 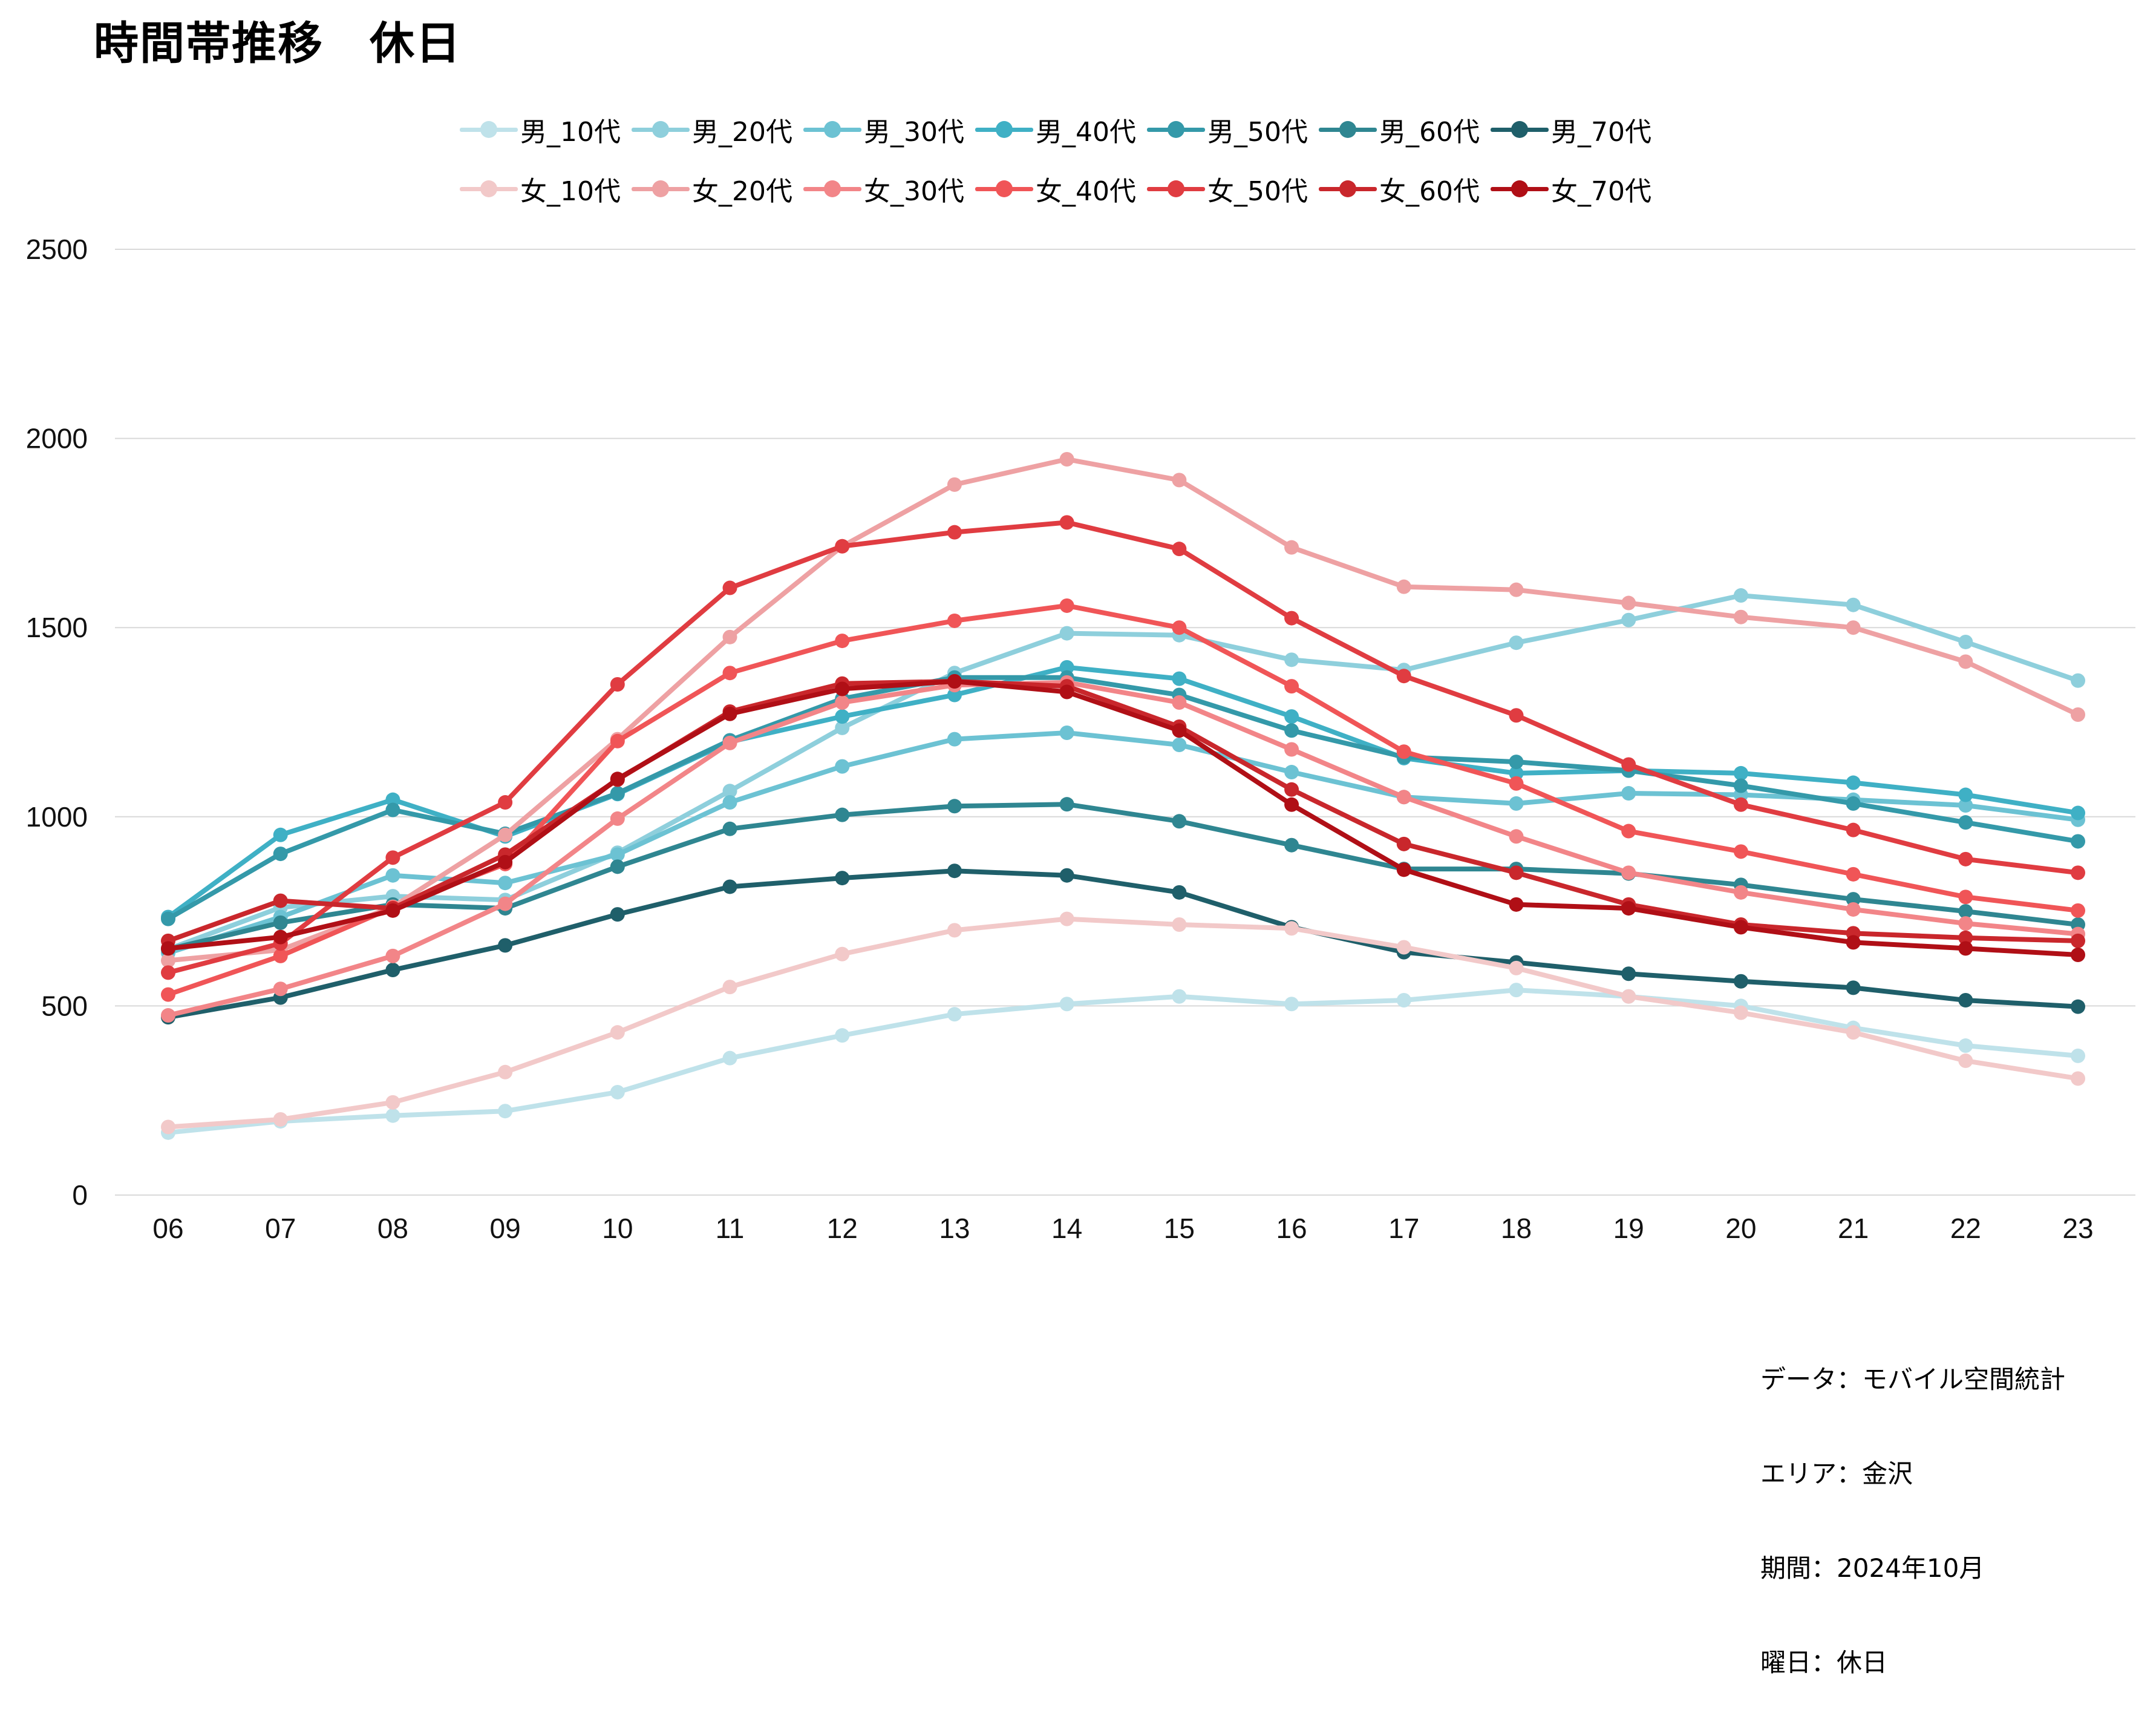 I want to click on caption-line-day: 曜日：休日, so click(x=1824, y=1662).